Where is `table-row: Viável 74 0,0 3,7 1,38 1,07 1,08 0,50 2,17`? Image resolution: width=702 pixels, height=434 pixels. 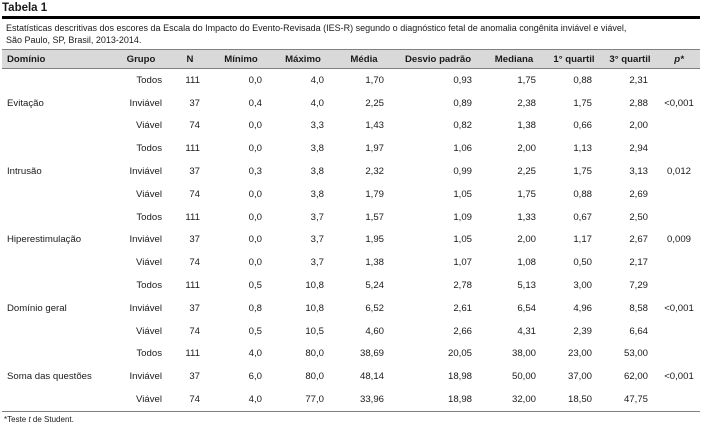 table-row: Viável 74 0,0 3,7 1,38 1,07 1,08 0,50 2,17 is located at coordinates (351, 262).